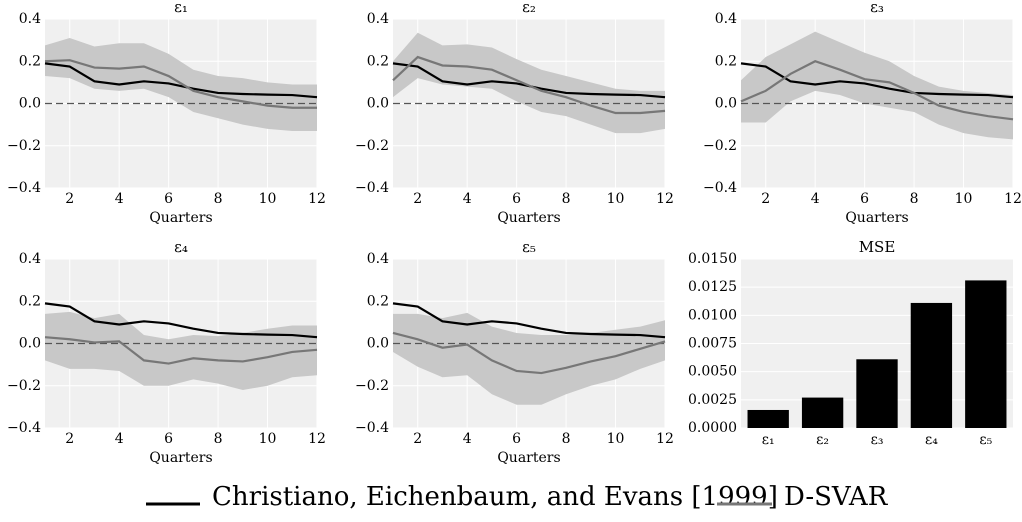  What do you see at coordinates (712, 344) in the screenshot?
I see `y-tick-label: 0.0075` at bounding box center [712, 344].